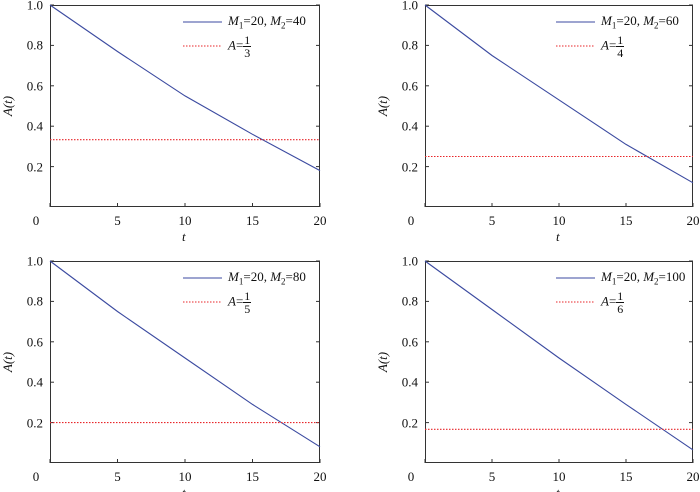  Describe the element at coordinates (267, 22) in the screenshot. I see `legend-entry-curve: M1=20, M2=40` at that location.